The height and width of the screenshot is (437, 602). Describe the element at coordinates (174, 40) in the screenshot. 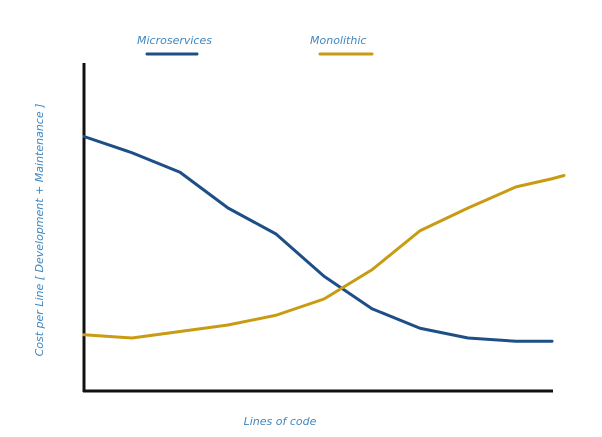

I see `legend-label: Microservices` at that location.